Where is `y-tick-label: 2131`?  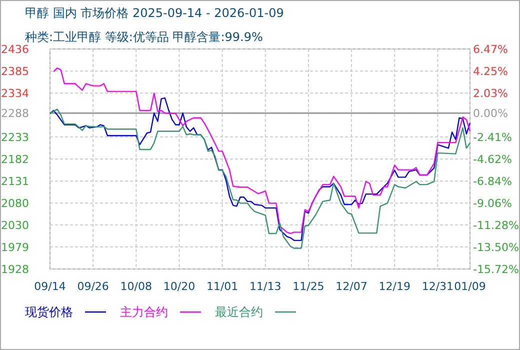
y-tick-label: 2131 is located at coordinates (15, 181).